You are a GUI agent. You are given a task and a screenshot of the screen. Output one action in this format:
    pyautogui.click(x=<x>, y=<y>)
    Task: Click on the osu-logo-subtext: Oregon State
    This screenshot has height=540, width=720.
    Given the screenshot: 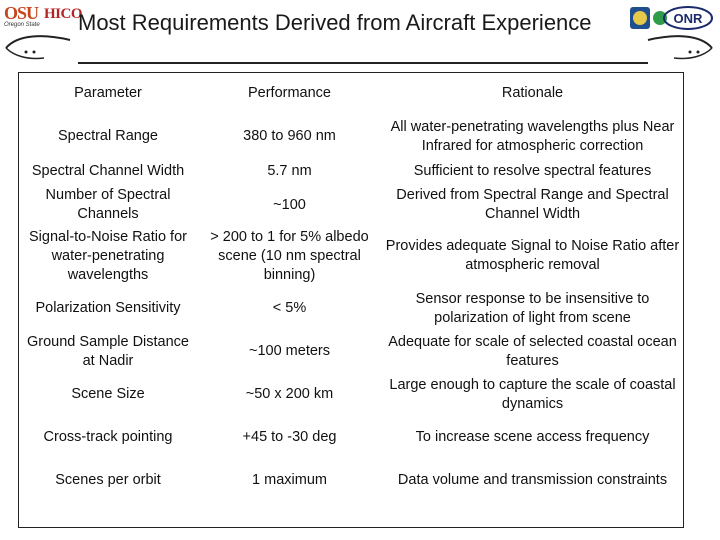 What is the action you would take?
    pyautogui.click(x=22, y=25)
    